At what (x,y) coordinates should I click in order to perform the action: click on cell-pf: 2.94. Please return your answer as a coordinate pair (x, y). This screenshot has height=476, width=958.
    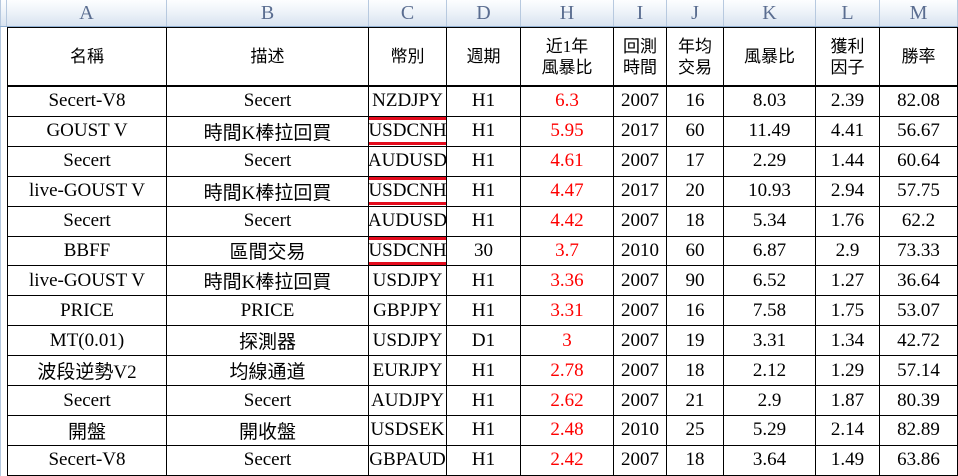
    Looking at the image, I should click on (848, 191).